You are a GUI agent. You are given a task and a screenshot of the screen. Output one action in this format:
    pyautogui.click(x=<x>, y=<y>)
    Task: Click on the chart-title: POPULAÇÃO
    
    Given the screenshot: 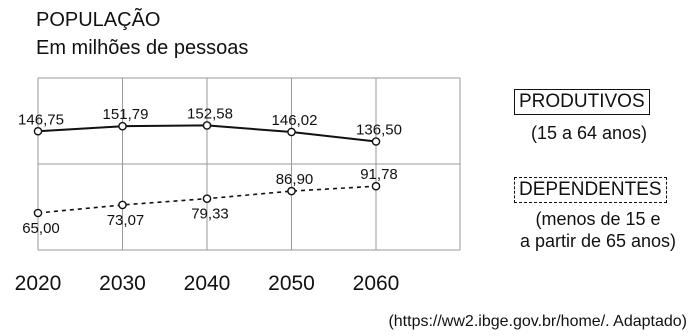 What is the action you would take?
    pyautogui.click(x=98, y=20)
    